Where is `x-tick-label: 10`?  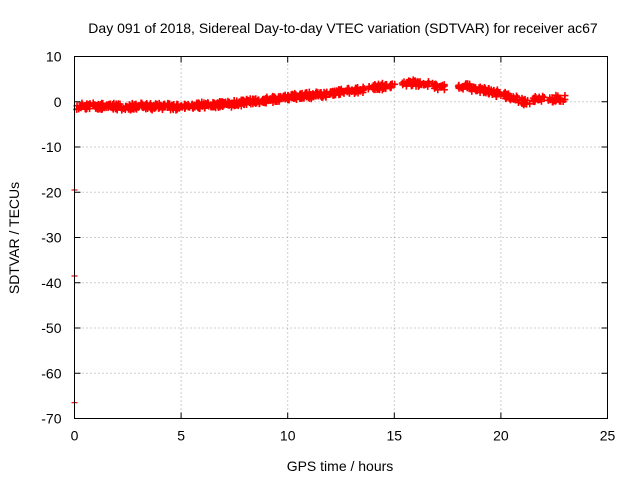
x-tick-label: 10 is located at coordinates (288, 436).